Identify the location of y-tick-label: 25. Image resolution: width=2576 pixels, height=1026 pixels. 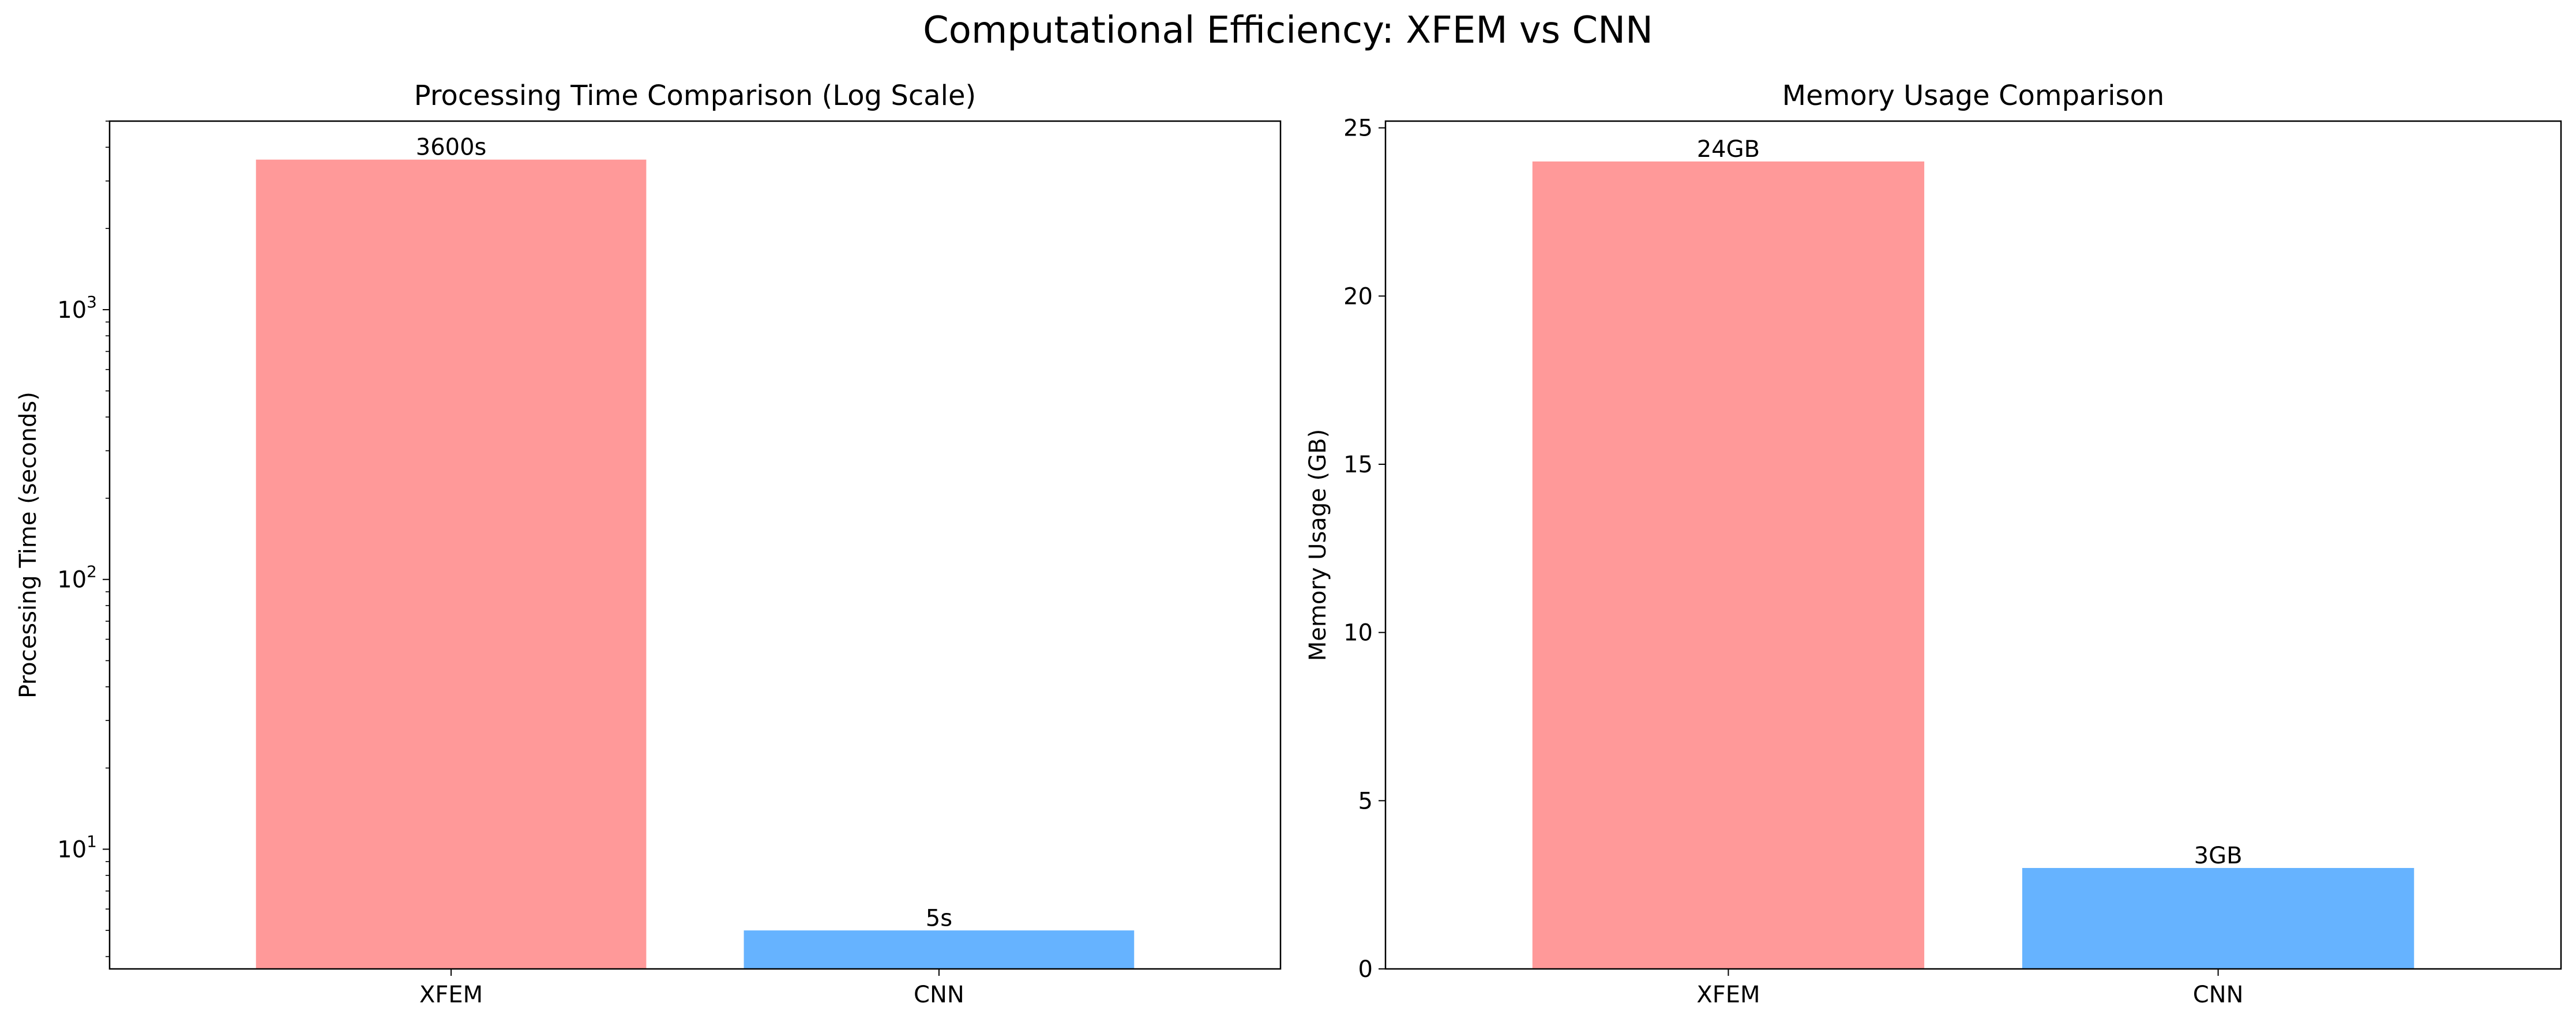
(1358, 128).